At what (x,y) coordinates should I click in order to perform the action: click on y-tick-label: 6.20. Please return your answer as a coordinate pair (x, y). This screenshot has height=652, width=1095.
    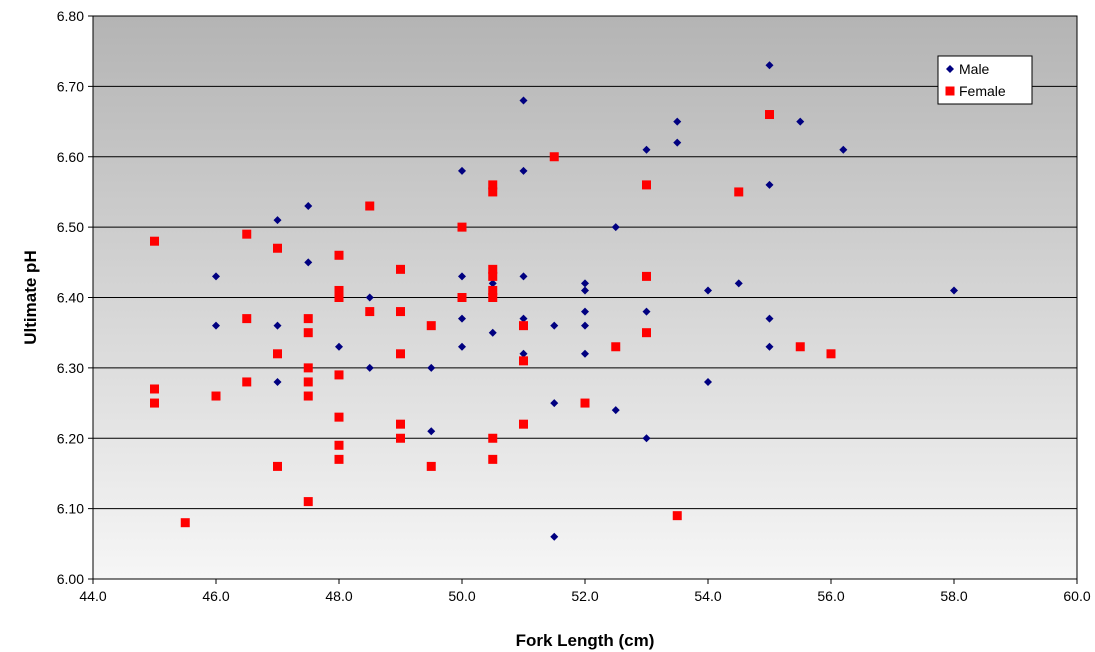
    Looking at the image, I should click on (70, 438).